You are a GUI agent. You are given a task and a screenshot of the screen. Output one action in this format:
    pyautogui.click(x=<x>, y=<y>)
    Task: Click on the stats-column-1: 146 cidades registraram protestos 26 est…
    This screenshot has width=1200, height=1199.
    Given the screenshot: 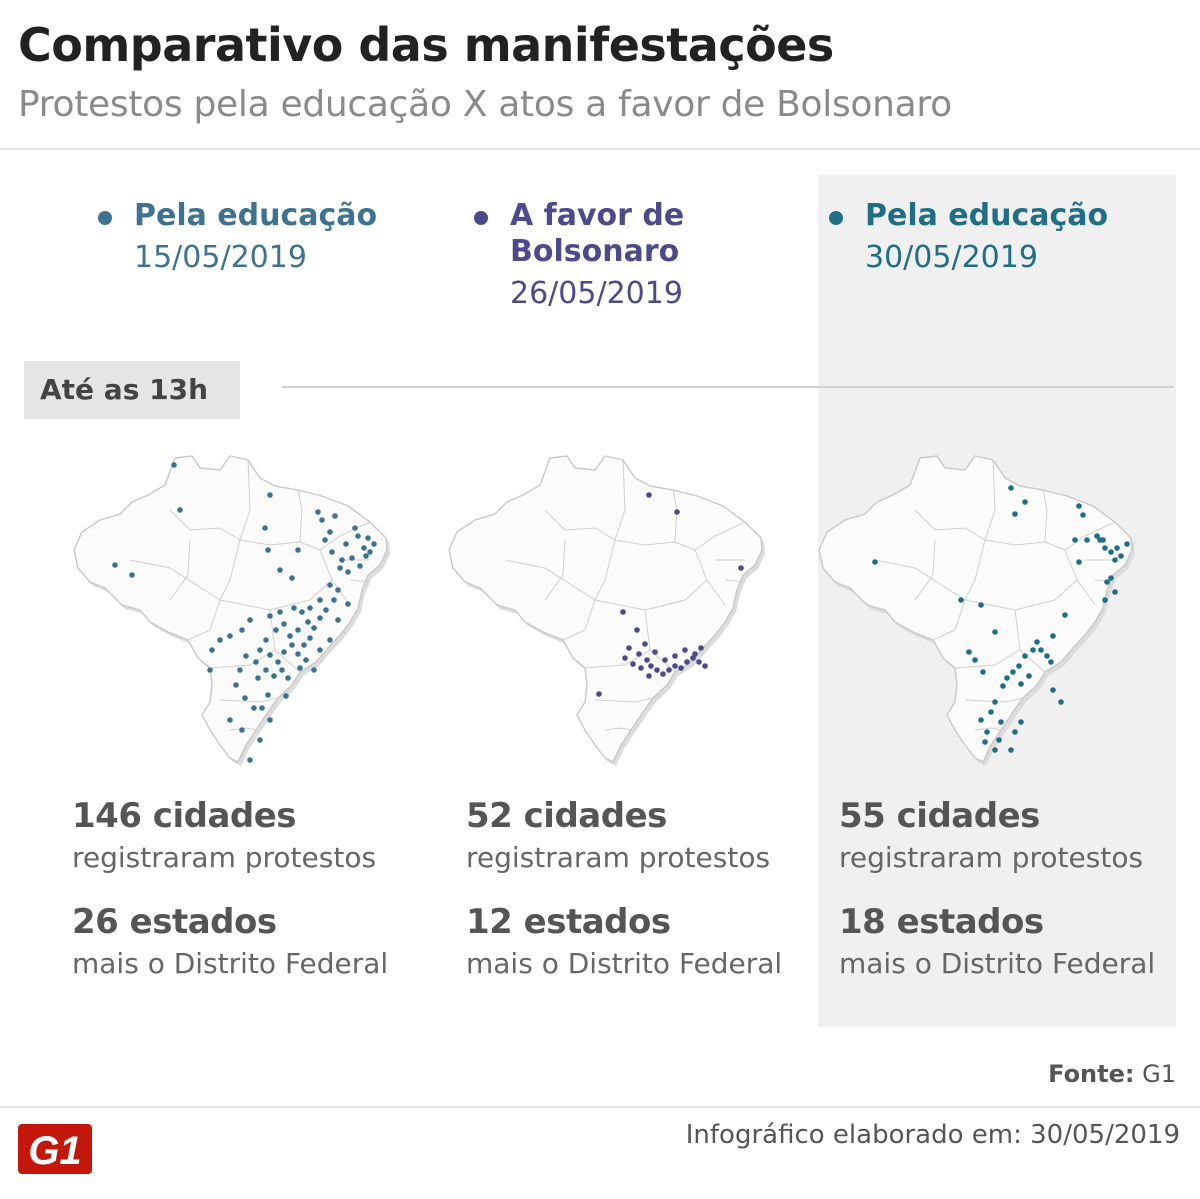 What is the action you would take?
    pyautogui.click(x=230, y=889)
    